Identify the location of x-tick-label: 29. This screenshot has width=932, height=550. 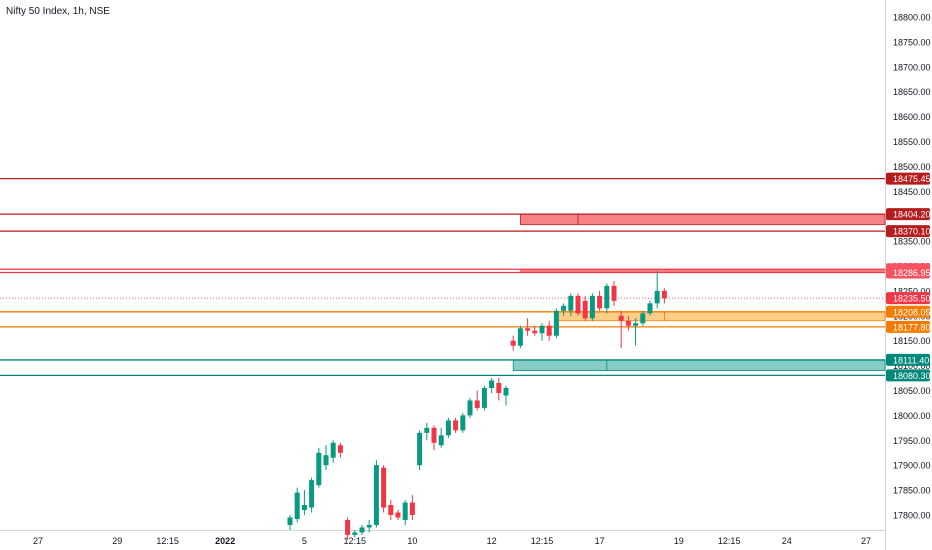
(117, 541).